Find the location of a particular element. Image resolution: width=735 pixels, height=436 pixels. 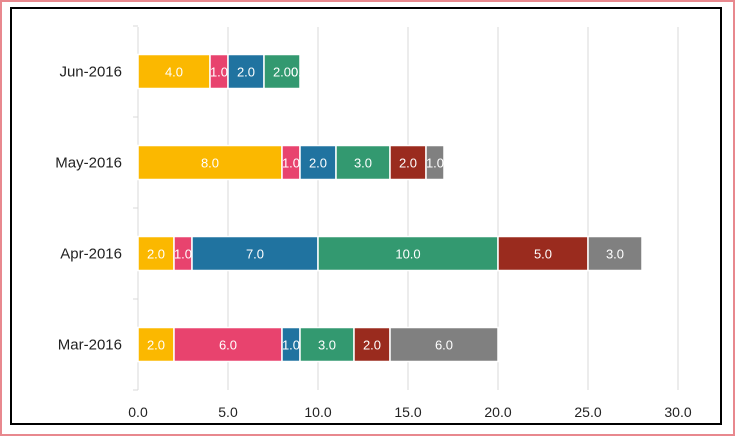

category-label: Mar-2016 is located at coordinates (90, 345).